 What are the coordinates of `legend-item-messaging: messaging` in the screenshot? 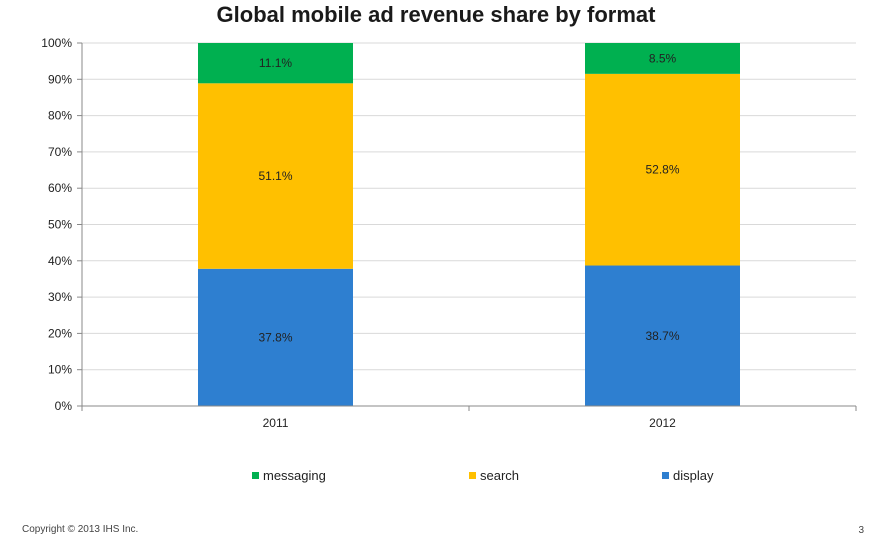 It's located at (289, 475).